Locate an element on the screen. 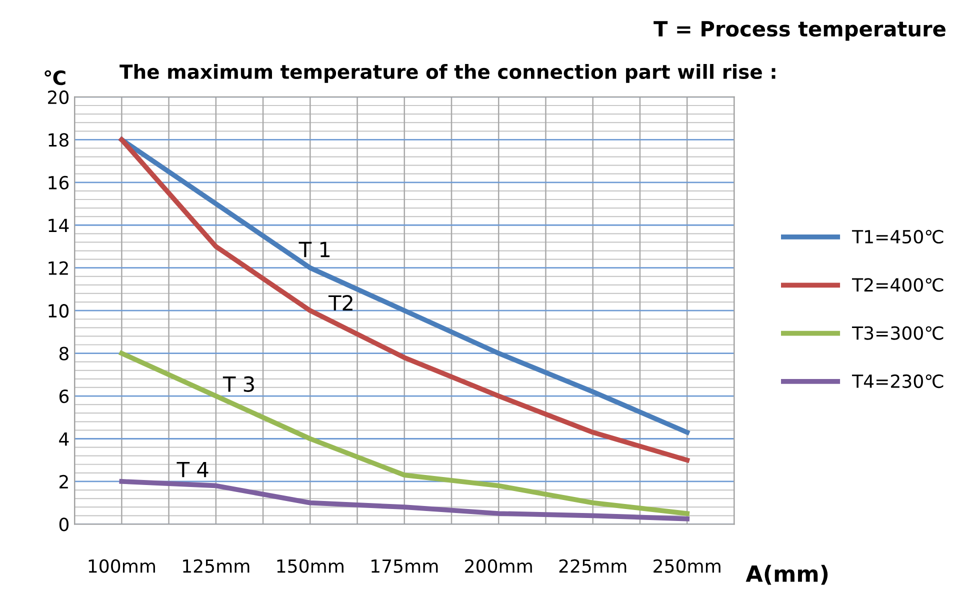  x-tick-label: 175mm is located at coordinates (405, 566).